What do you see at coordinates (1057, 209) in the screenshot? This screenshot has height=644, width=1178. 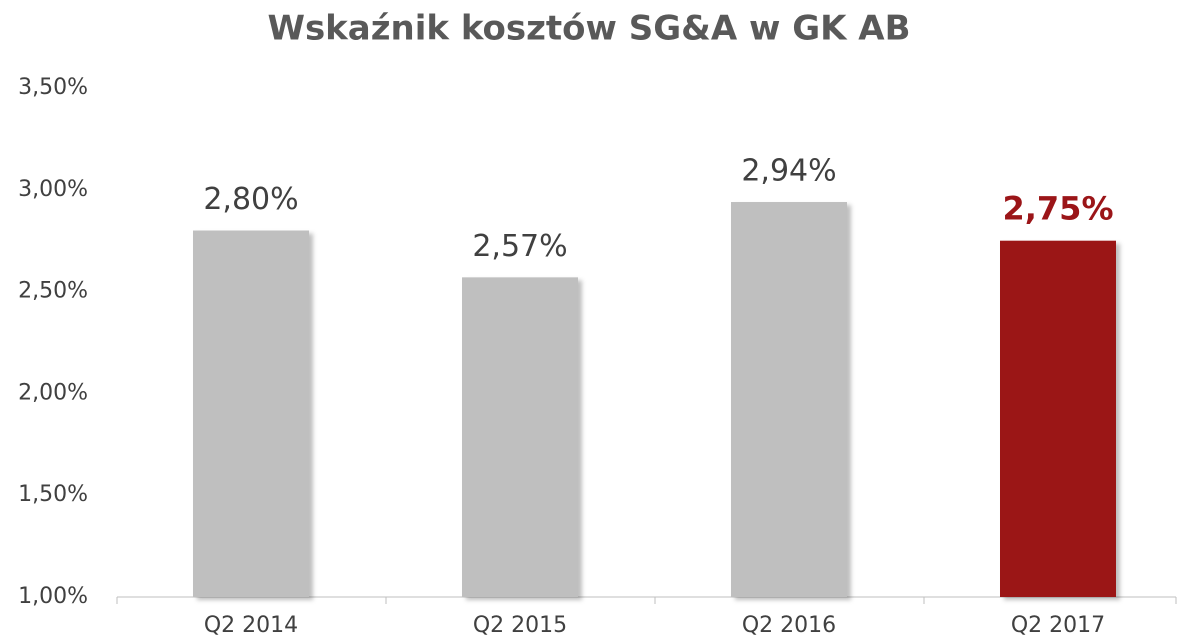 I see `value-label: 2,75%` at bounding box center [1057, 209].